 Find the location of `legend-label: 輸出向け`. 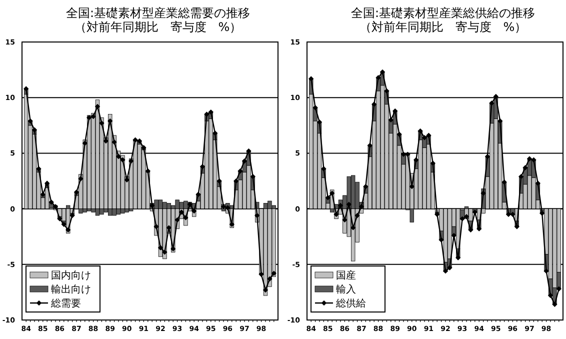

legend-label: 輸出向け is located at coordinates (71, 290).